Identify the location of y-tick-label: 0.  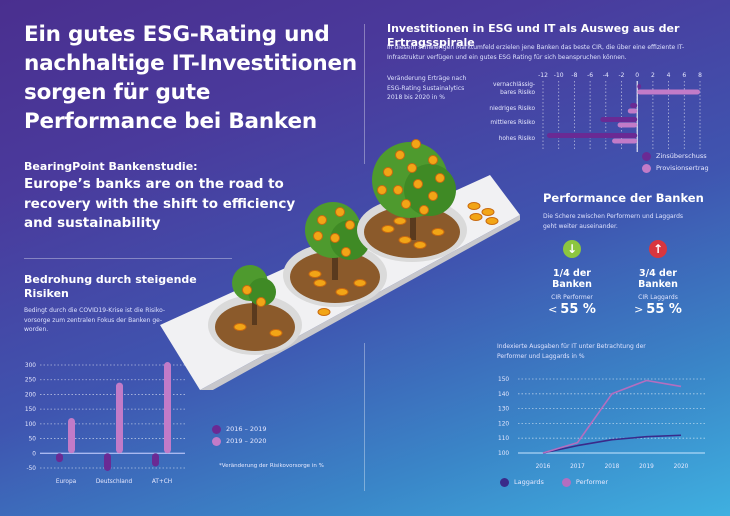
(34, 454).